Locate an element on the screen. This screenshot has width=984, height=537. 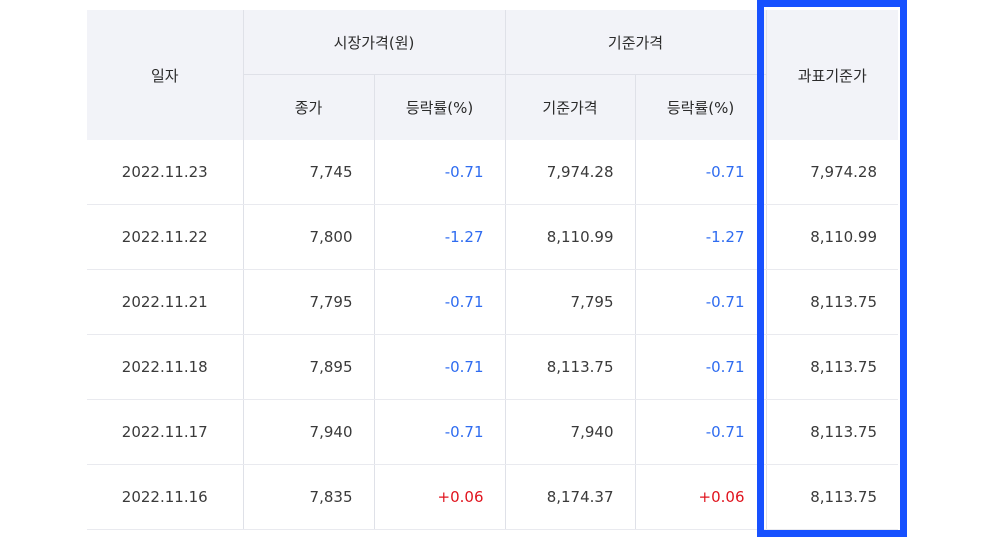
header-close-price: 종가 is located at coordinates (308, 107).